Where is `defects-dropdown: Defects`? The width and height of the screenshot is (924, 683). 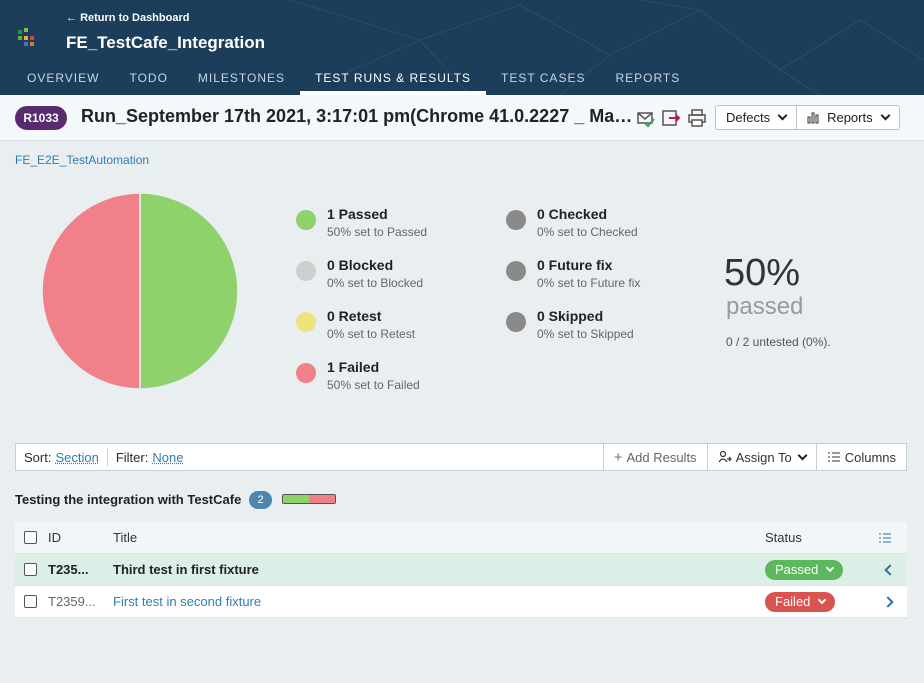 defects-dropdown: Defects is located at coordinates (756, 117).